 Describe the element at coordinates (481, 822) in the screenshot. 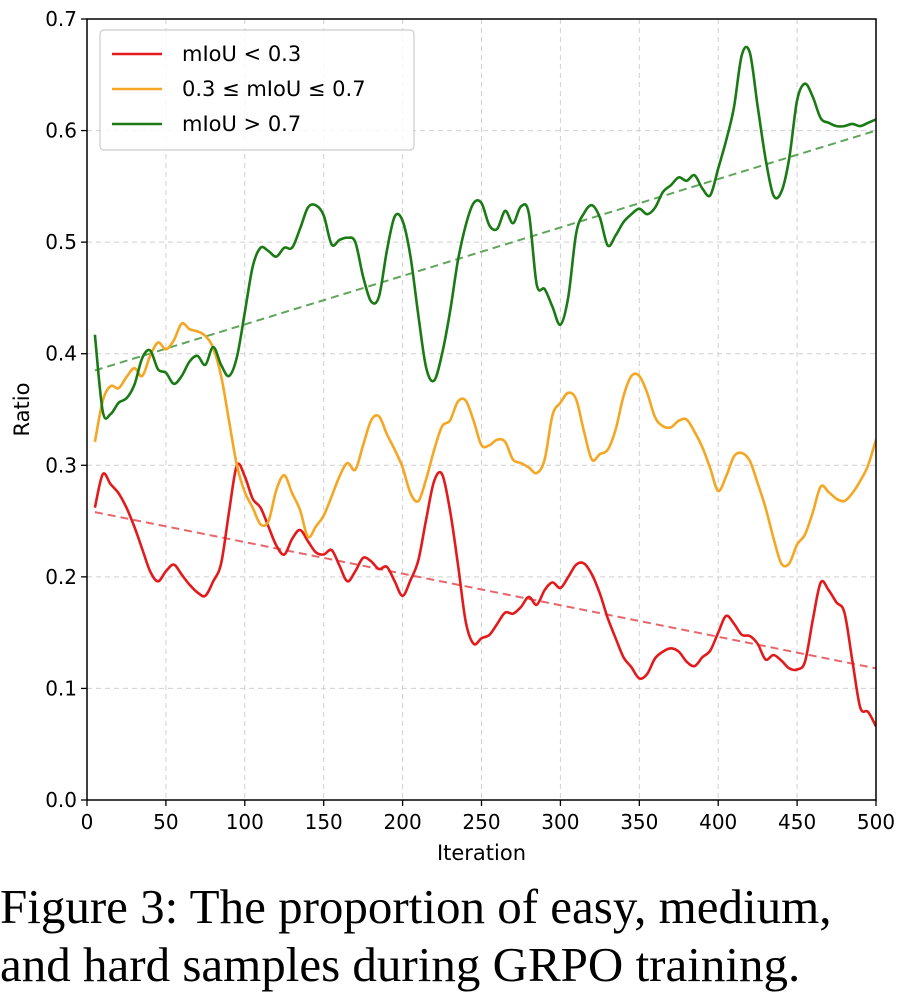

I see `x-tick-label: 250` at that location.